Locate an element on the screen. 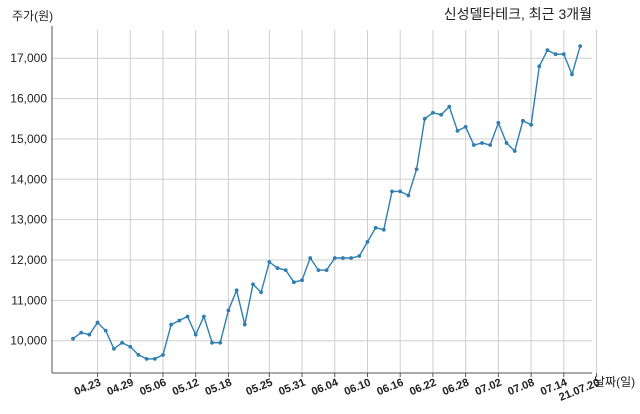 The height and width of the screenshot is (414, 640). y-axis-label: 주가(원) is located at coordinates (32, 16).